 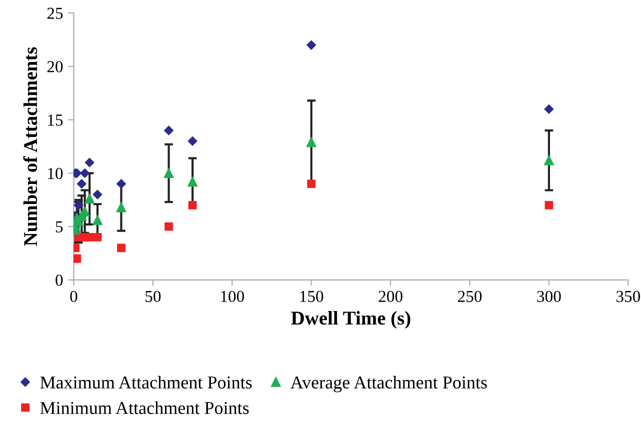 What do you see at coordinates (144, 407) in the screenshot?
I see `legend-label: Minimum Attachment Points` at bounding box center [144, 407].